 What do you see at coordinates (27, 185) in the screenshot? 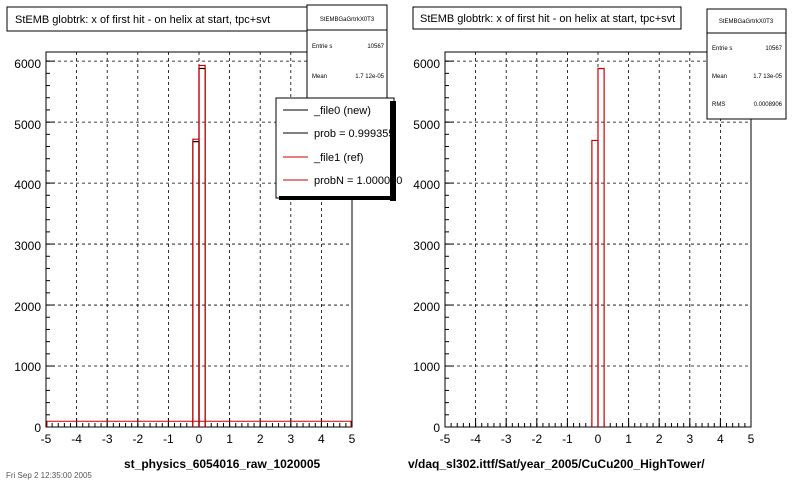
I see `left-y-tick-label: 4000` at bounding box center [27, 185].